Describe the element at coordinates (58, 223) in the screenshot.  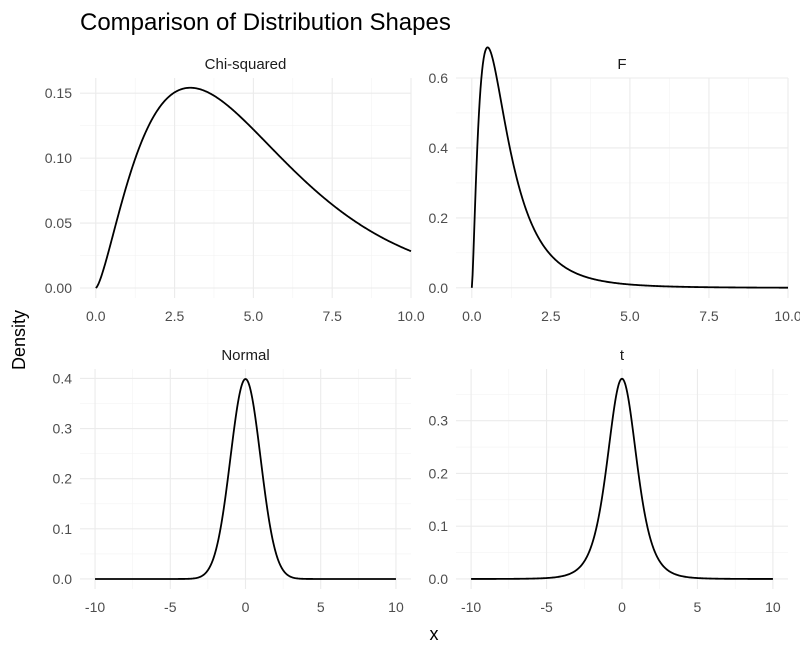
I see `y-tick-label: 0.05` at that location.